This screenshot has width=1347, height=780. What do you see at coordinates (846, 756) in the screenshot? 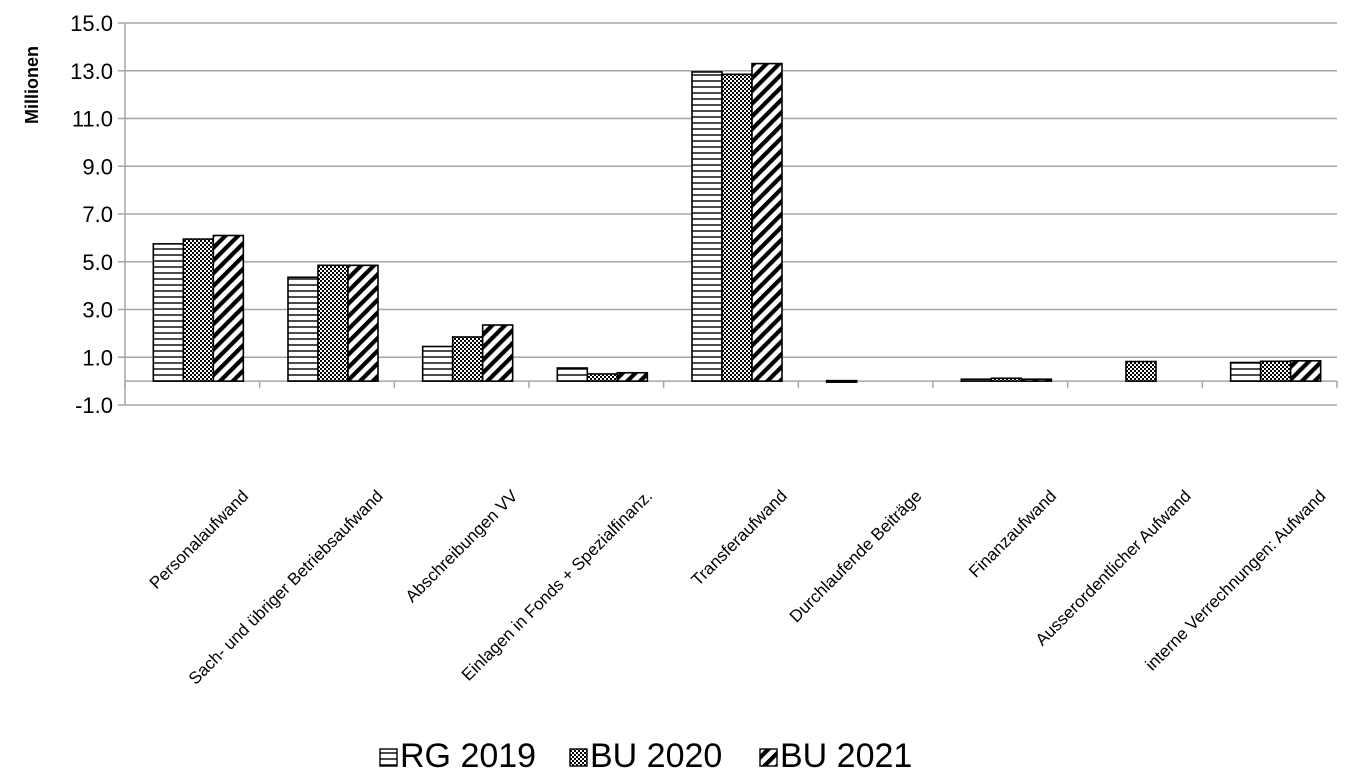
I see `legend-label: BU 2021` at bounding box center [846, 756].